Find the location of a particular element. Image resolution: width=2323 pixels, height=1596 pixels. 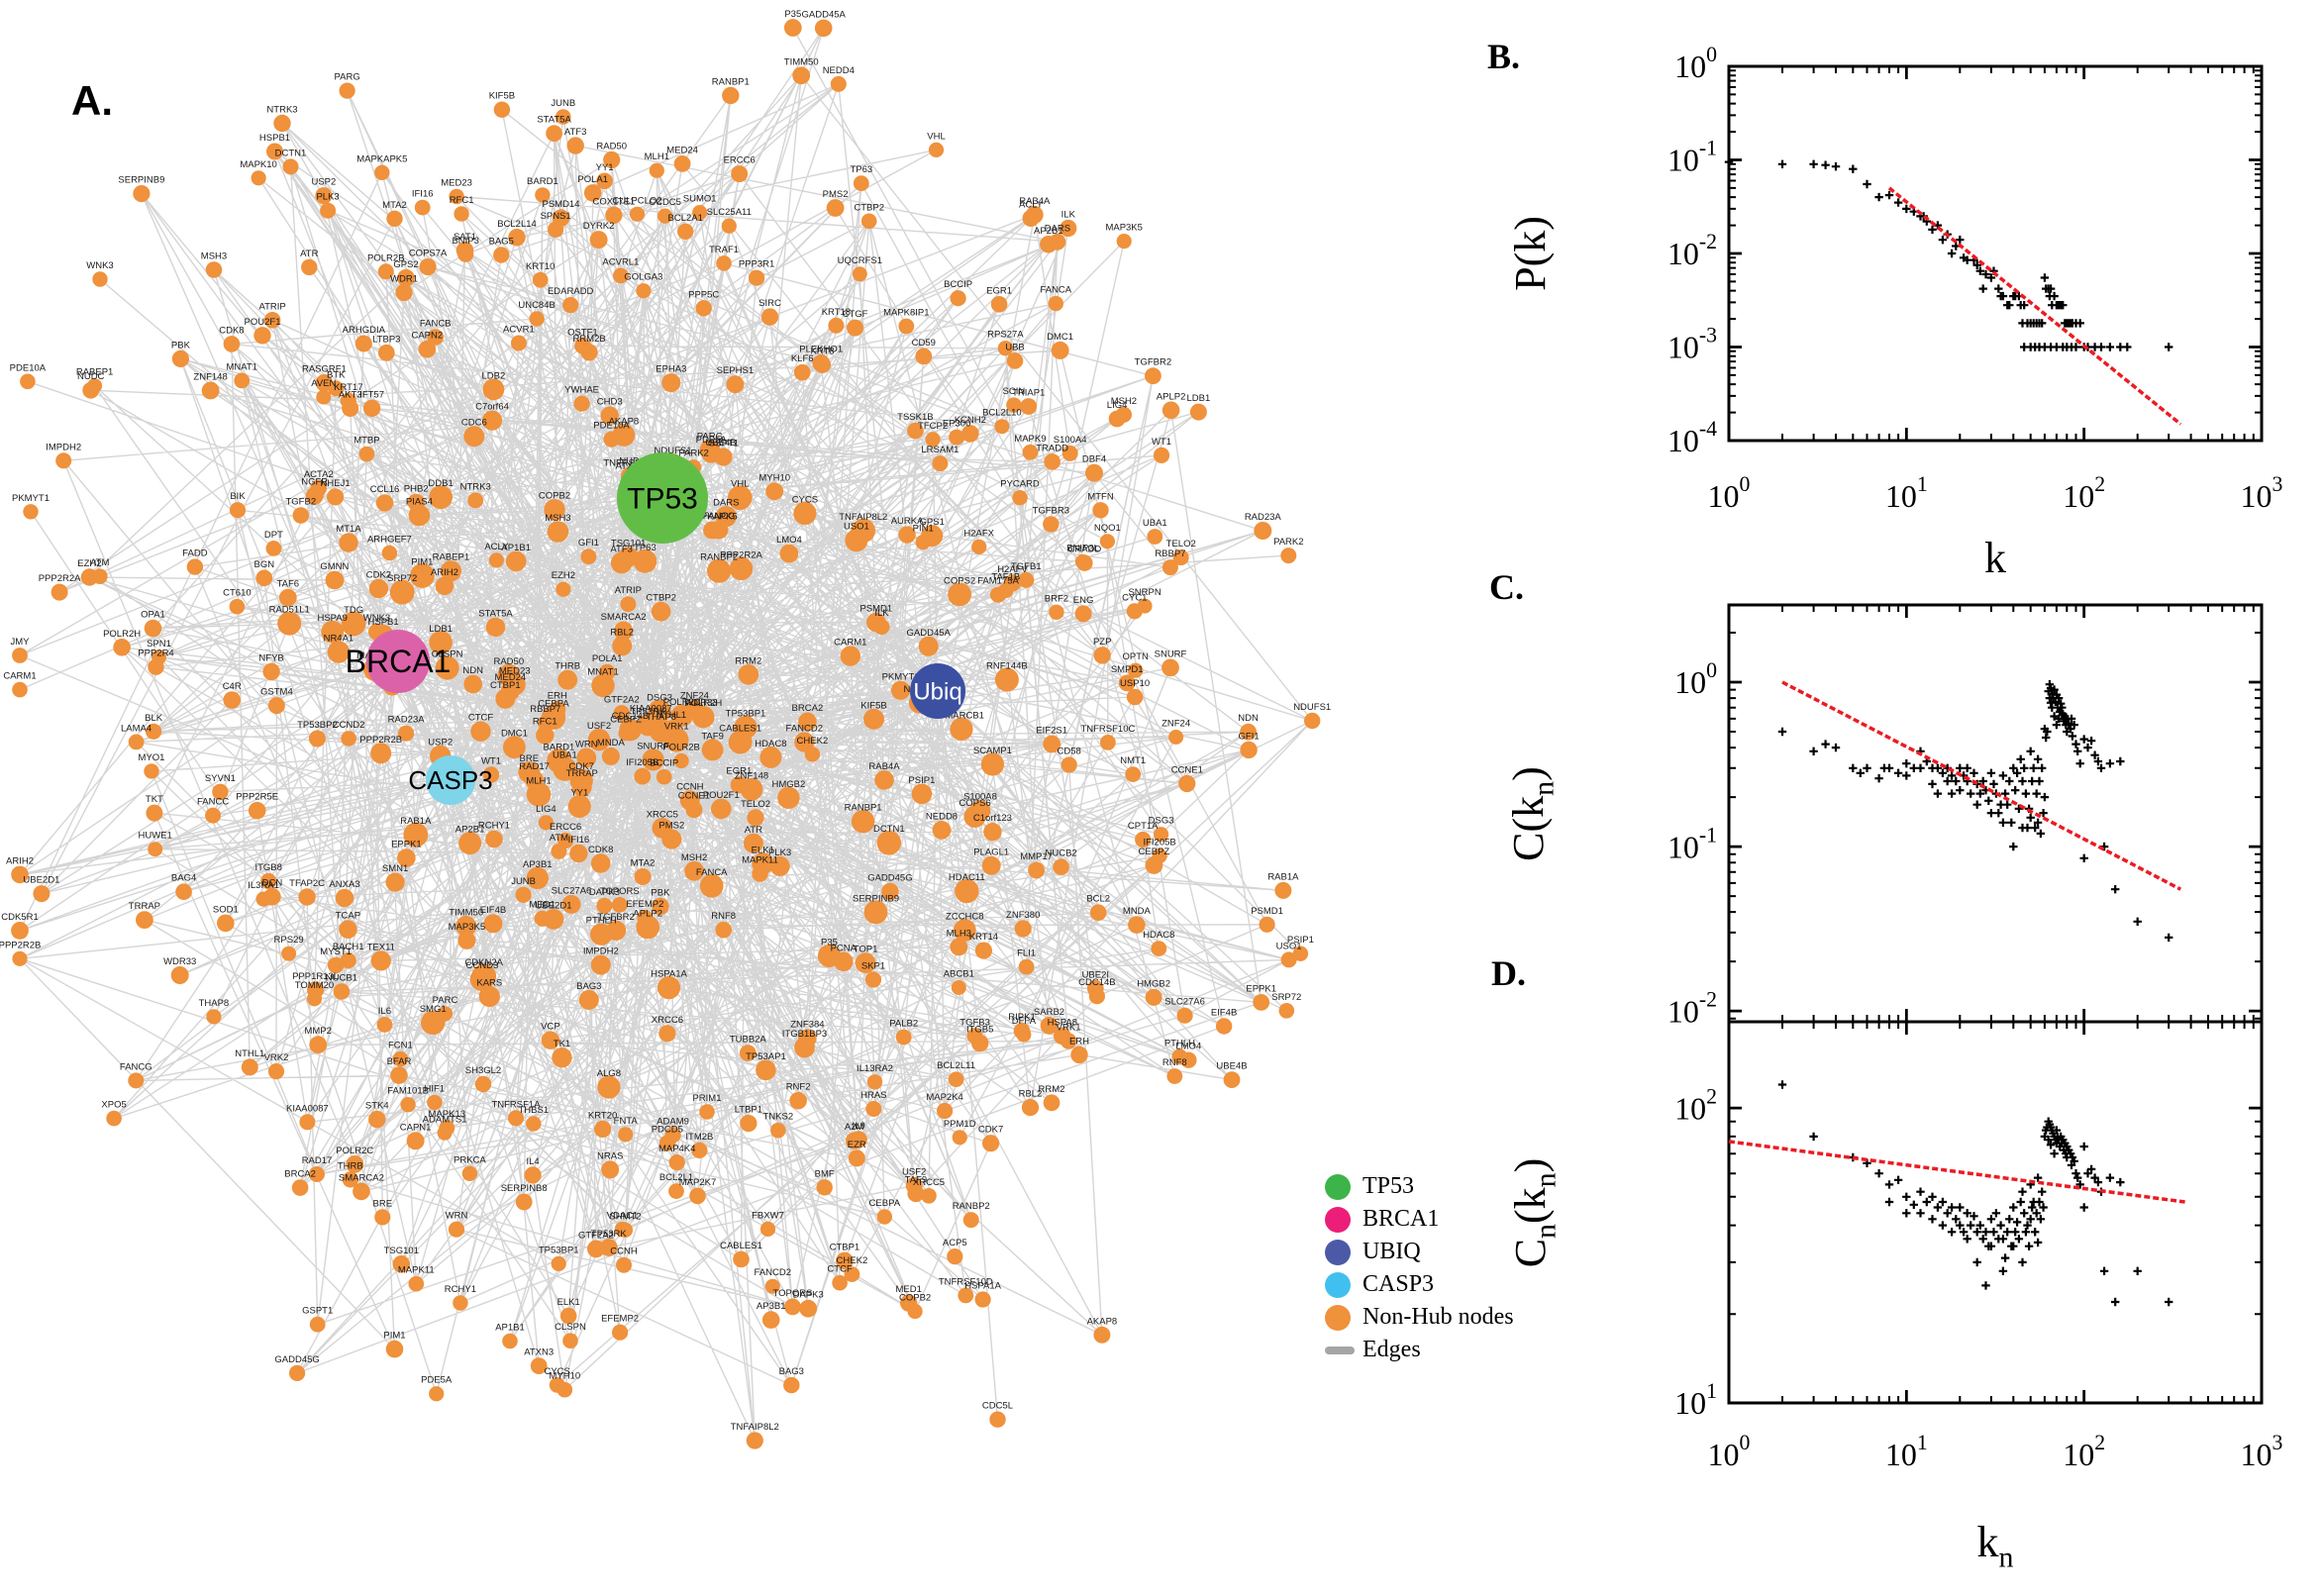

gene-label: MTFN is located at coordinates (1100, 496).